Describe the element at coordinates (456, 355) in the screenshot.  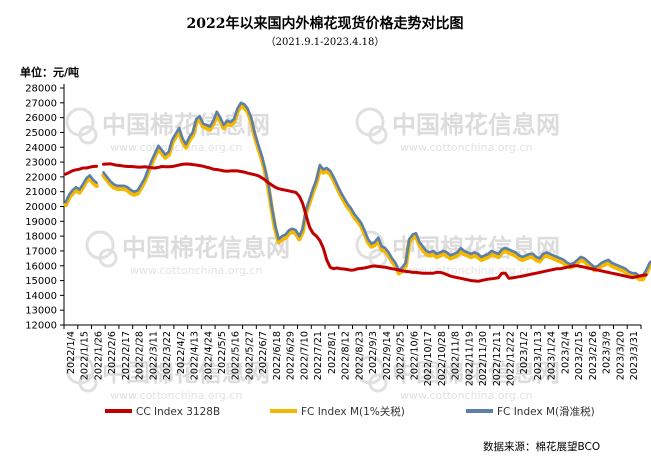
I see `x-tick-label: 2022/11/8` at that location.